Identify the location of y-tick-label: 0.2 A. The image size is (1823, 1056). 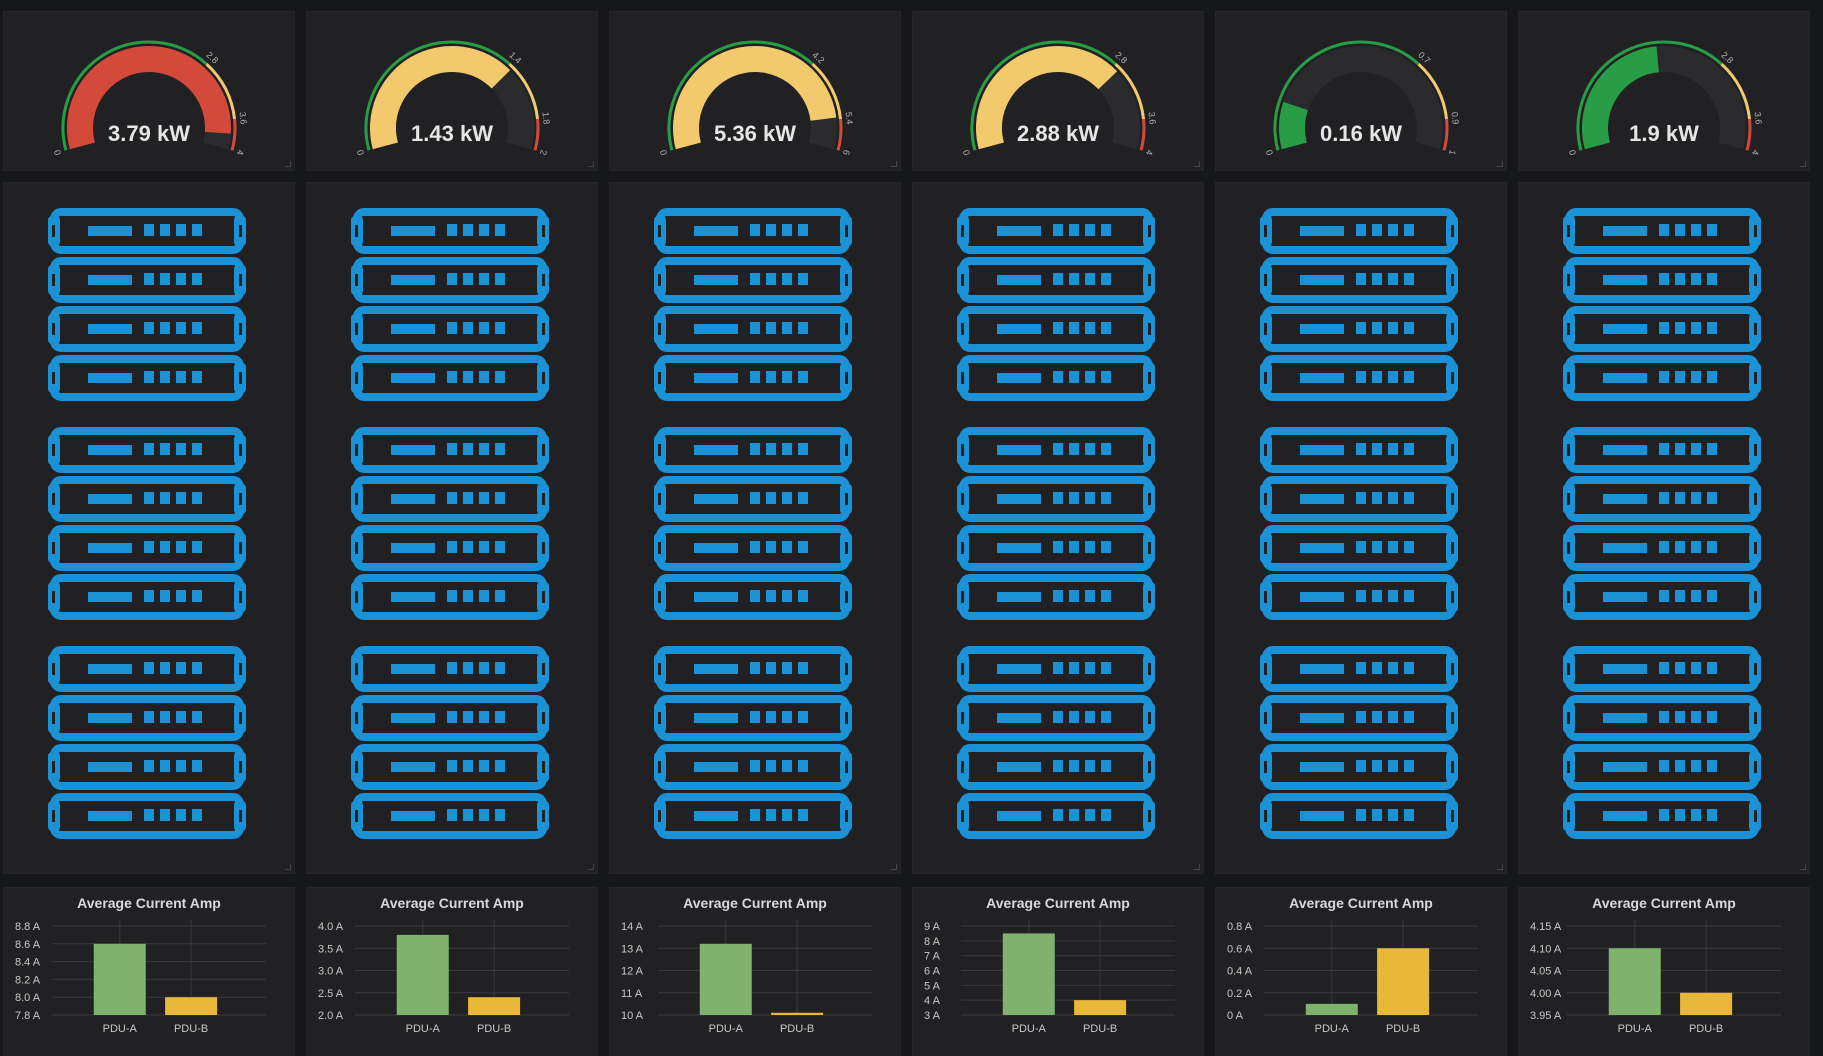
(1240, 994).